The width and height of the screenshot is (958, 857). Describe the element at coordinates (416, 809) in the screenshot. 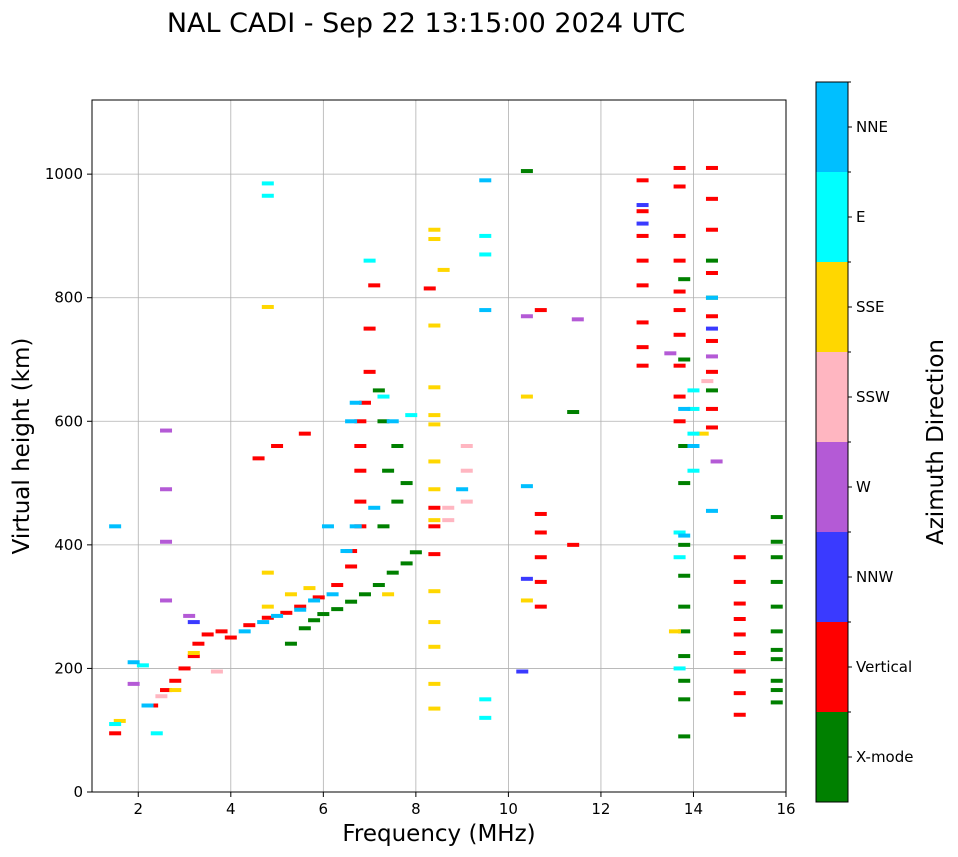

I see `x-tick-label: 8` at that location.